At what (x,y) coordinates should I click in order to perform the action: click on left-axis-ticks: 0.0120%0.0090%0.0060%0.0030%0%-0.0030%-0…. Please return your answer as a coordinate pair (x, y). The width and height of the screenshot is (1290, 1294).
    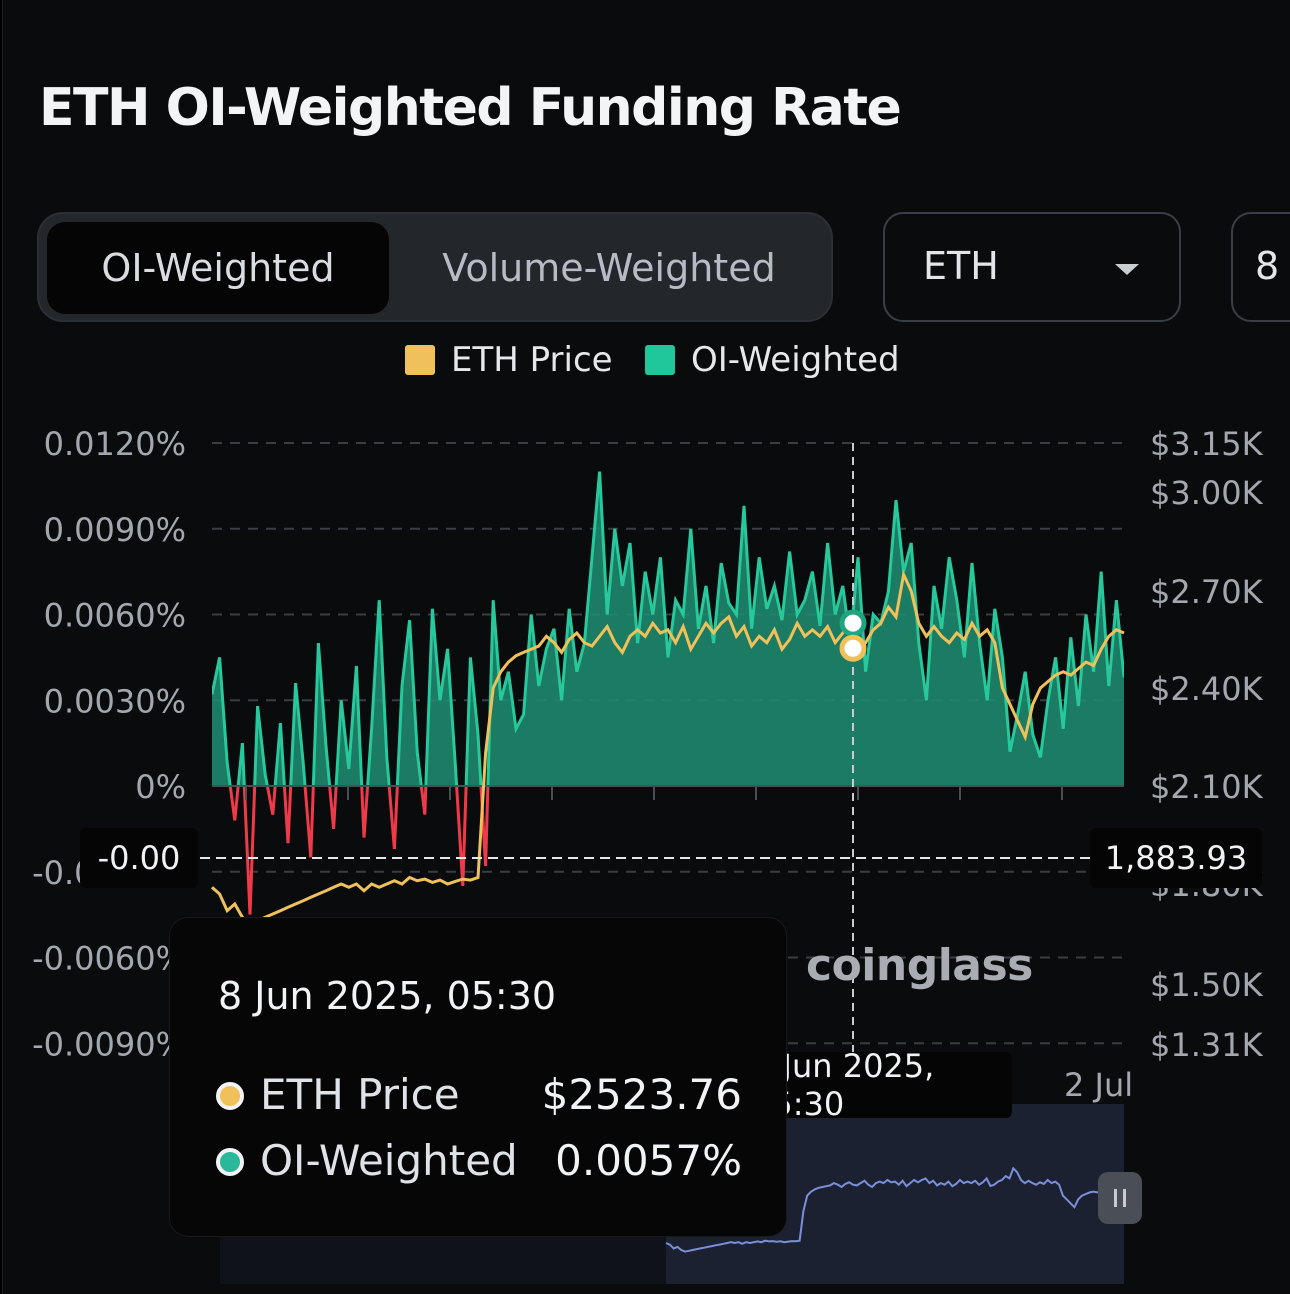
    Looking at the image, I should click on (109, 744).